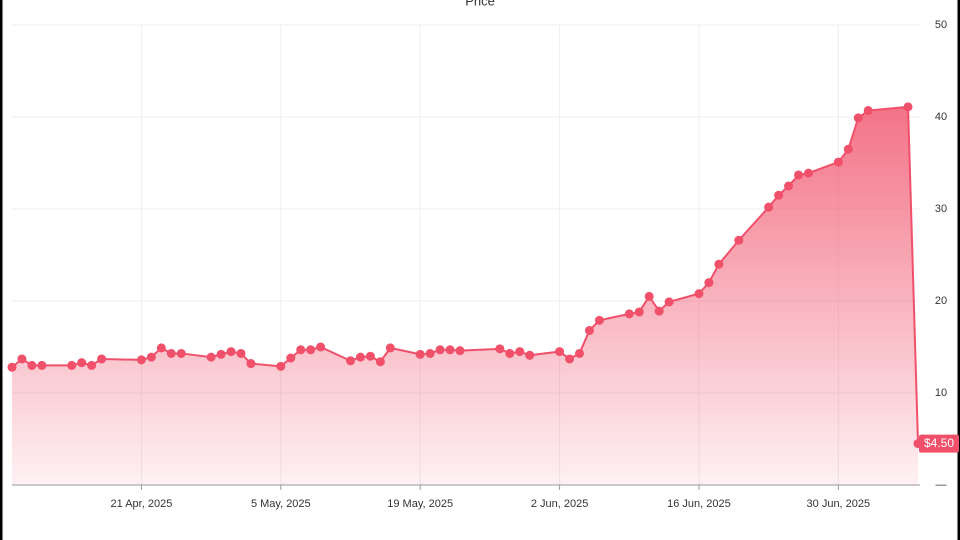 The height and width of the screenshot is (540, 960). I want to click on x-tick-label: 5 May, 2025, so click(281, 504).